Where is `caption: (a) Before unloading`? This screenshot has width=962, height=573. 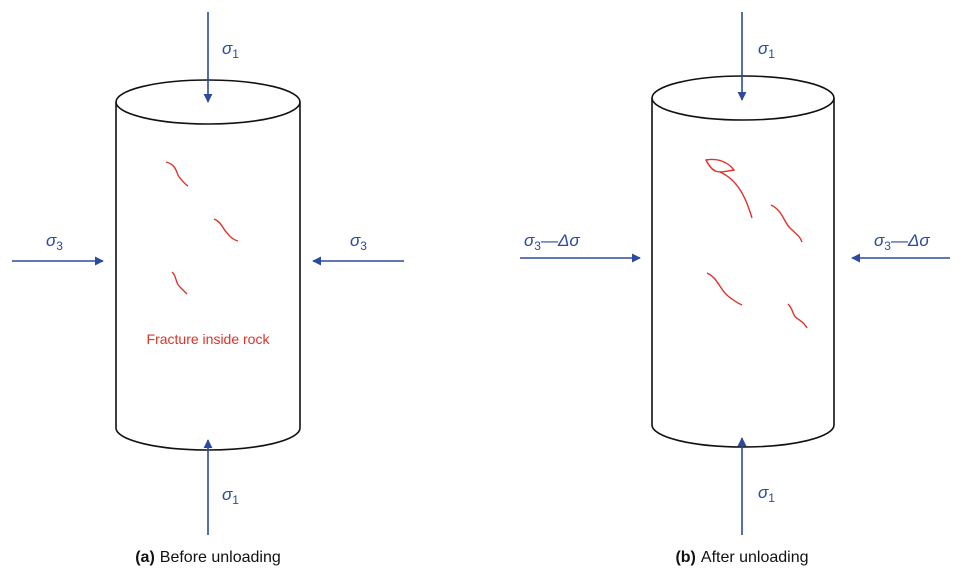
caption: (a) Before unloading is located at coordinates (208, 557).